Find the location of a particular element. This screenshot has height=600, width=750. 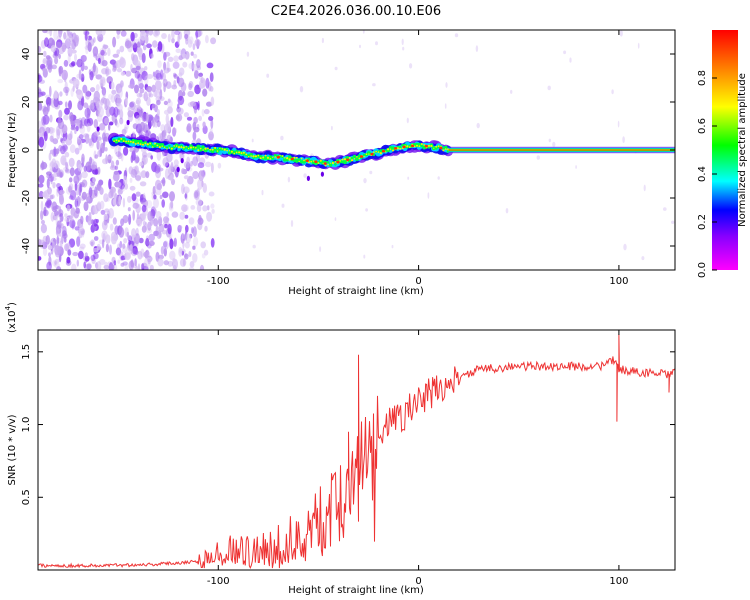

spectrogram-ytick-label: -40 is located at coordinates (26, 246).